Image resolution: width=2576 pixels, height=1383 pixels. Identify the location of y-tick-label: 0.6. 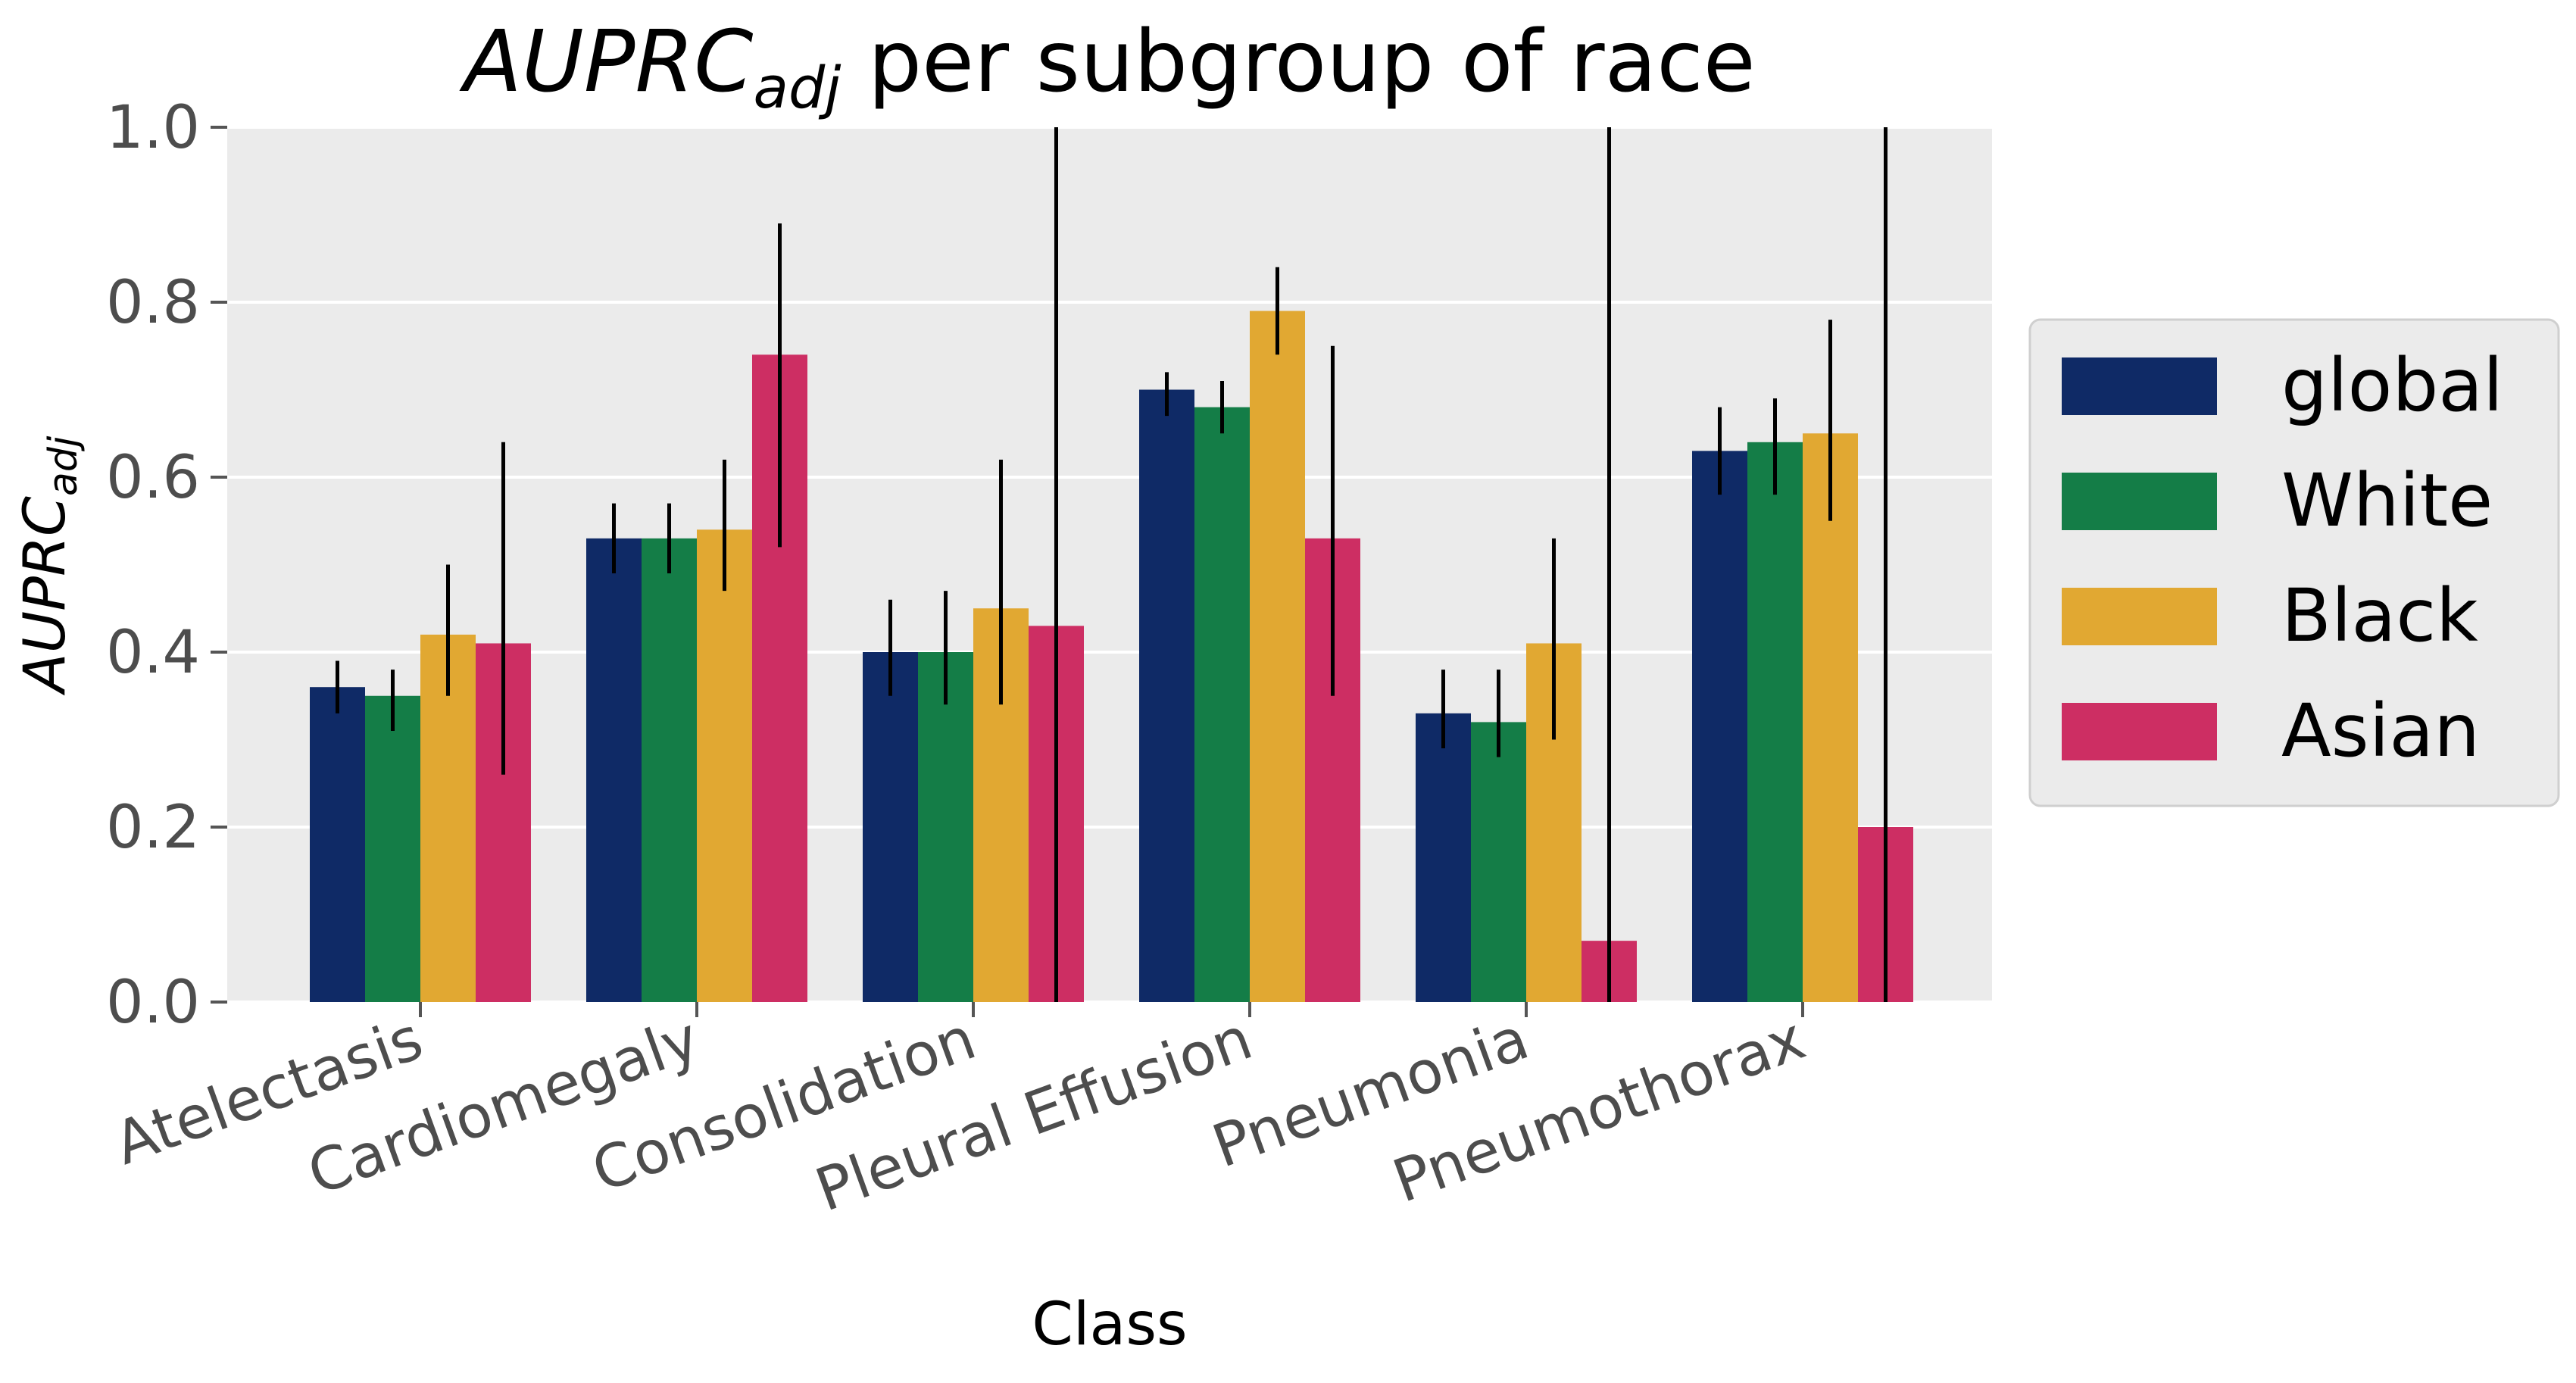
(153, 478).